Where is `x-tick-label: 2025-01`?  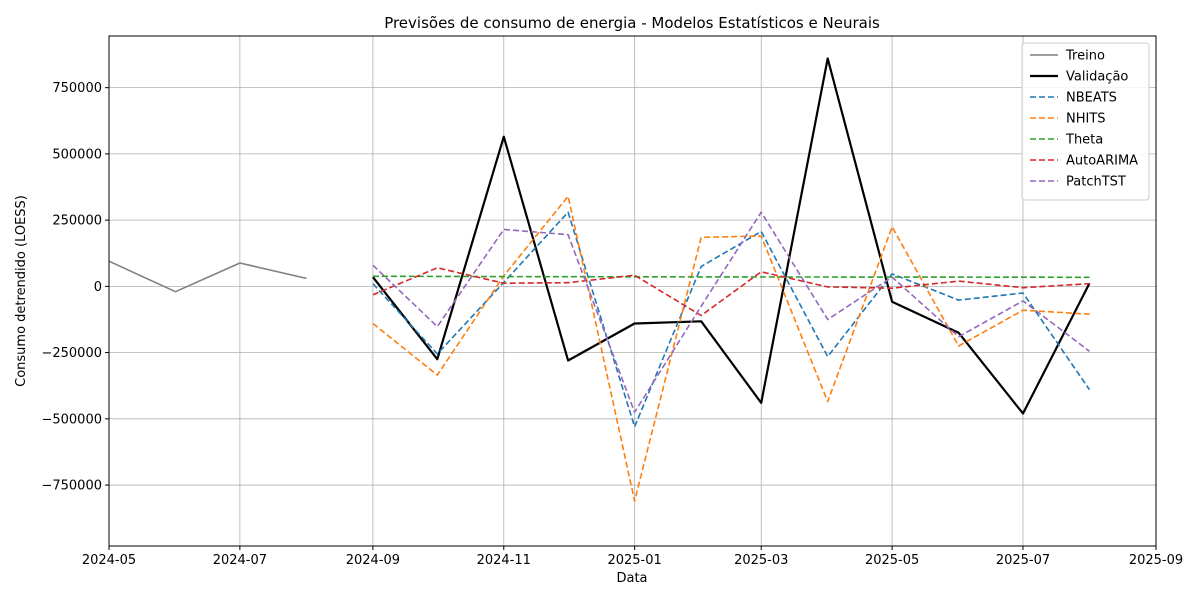 x-tick-label: 2025-01 is located at coordinates (634, 560).